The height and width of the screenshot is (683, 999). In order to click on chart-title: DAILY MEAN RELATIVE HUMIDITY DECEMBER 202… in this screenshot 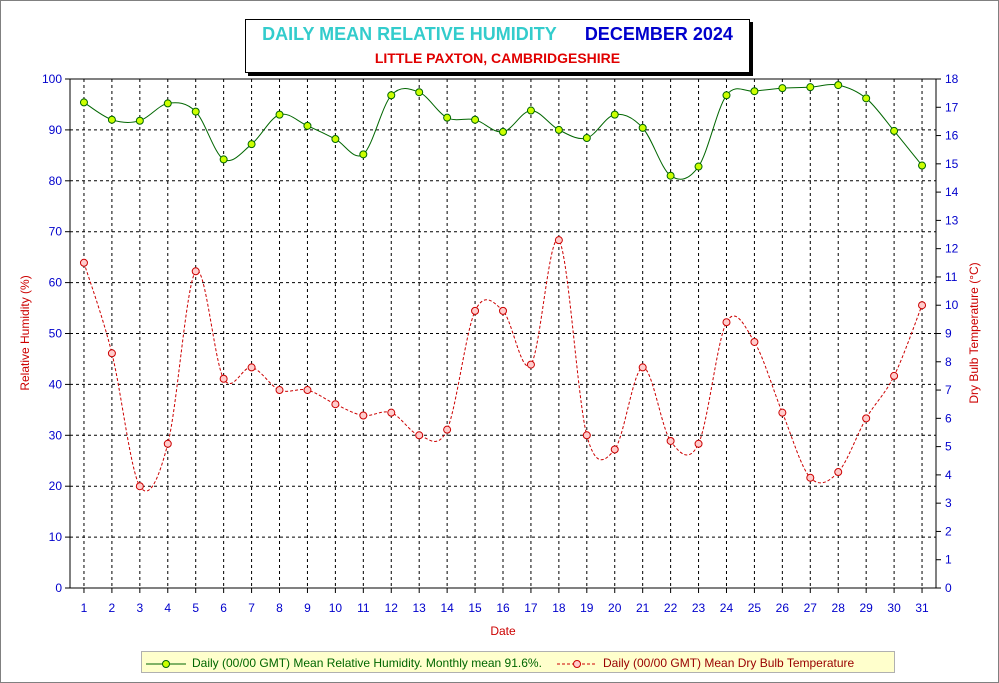, I will do `click(497, 34)`.